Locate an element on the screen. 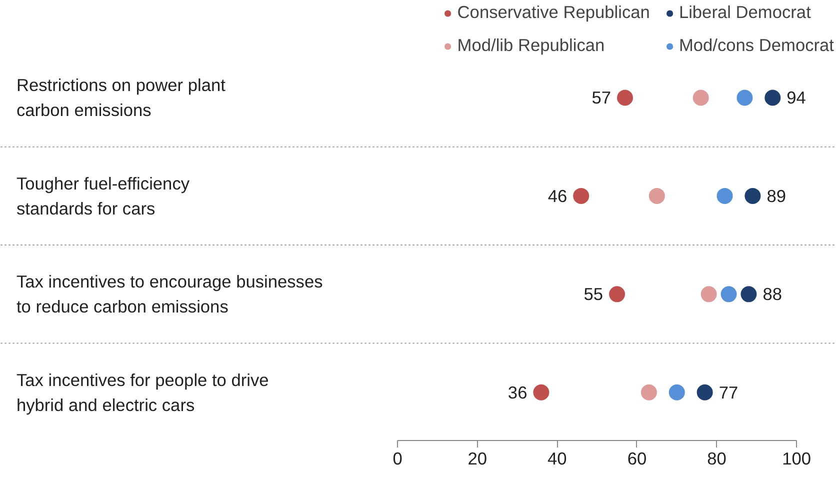 The image size is (836, 482). legend-label: Mod/lib Republican is located at coordinates (531, 45).